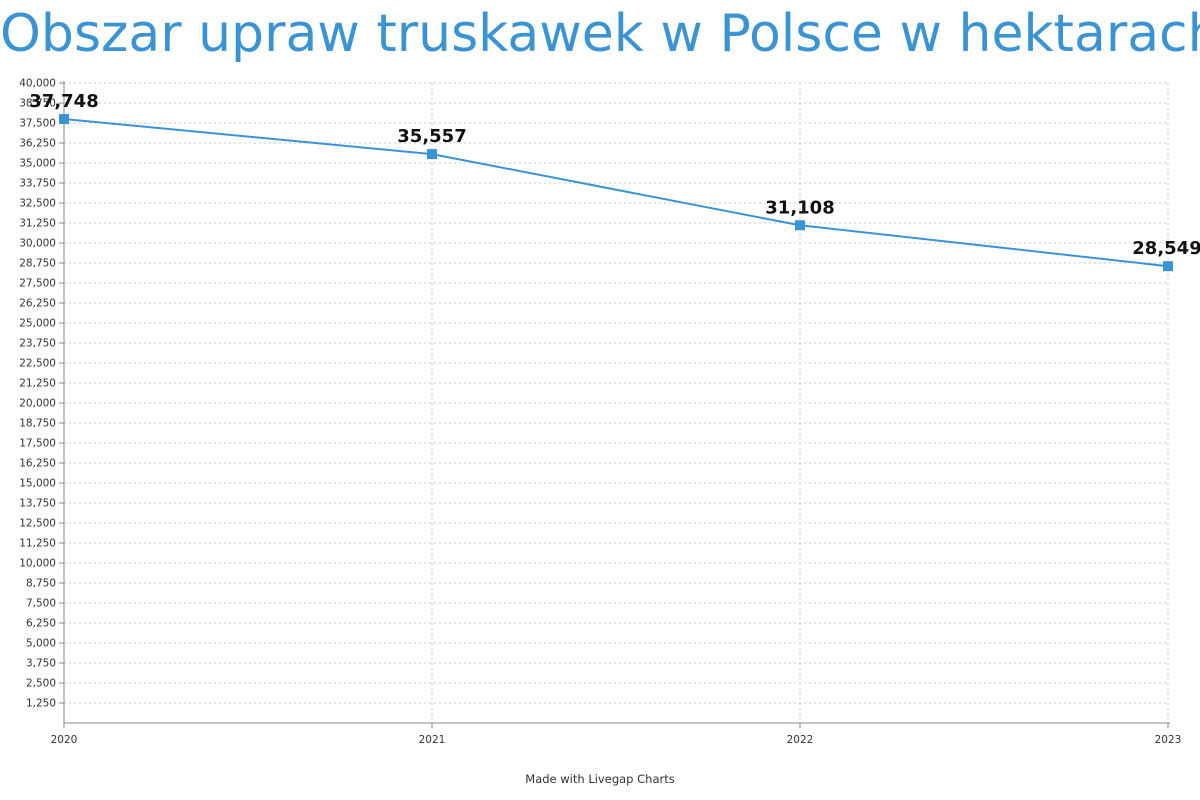 The height and width of the screenshot is (800, 1200). I want to click on y-tick-label: 22,500, so click(37, 364).